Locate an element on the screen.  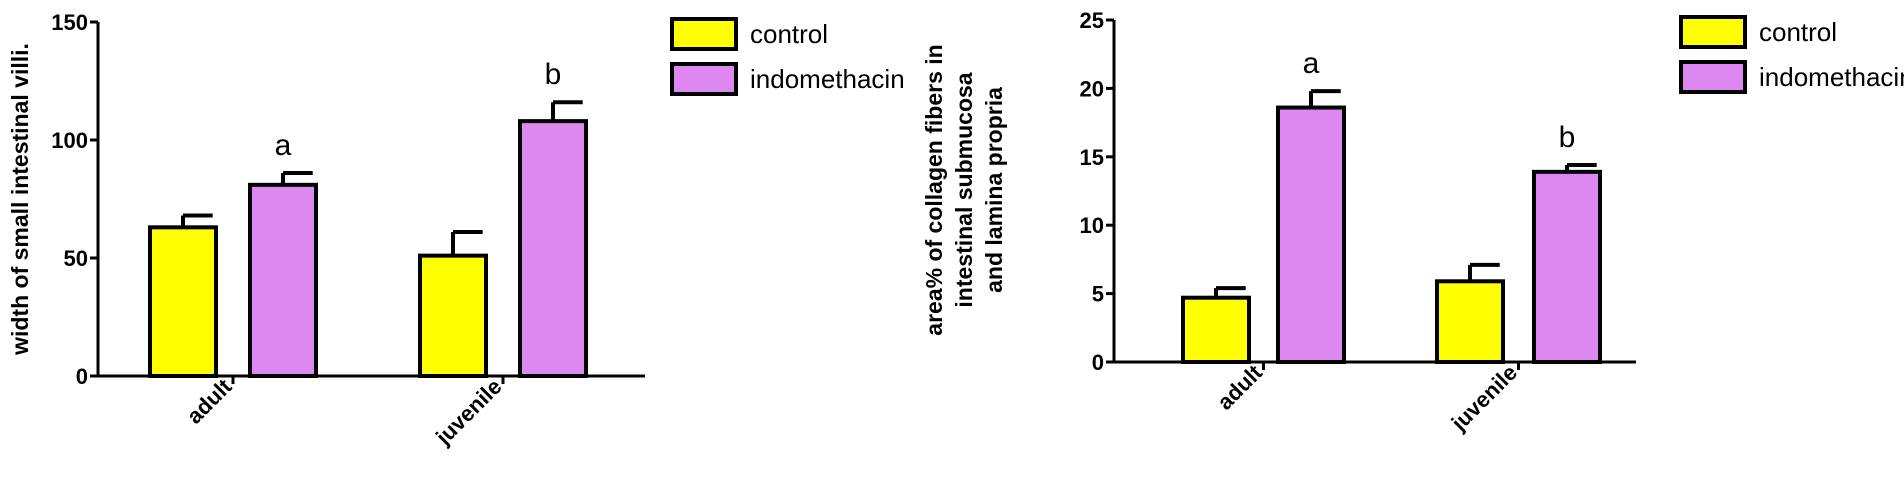
y-tick-label: 50 is located at coordinates (76, 258).